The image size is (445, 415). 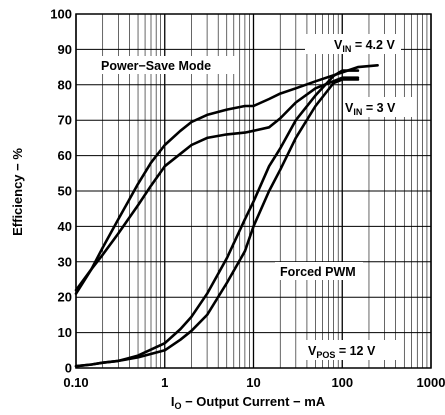 What do you see at coordinates (65, 191) in the screenshot?
I see `y-tick-label: 50` at bounding box center [65, 191].